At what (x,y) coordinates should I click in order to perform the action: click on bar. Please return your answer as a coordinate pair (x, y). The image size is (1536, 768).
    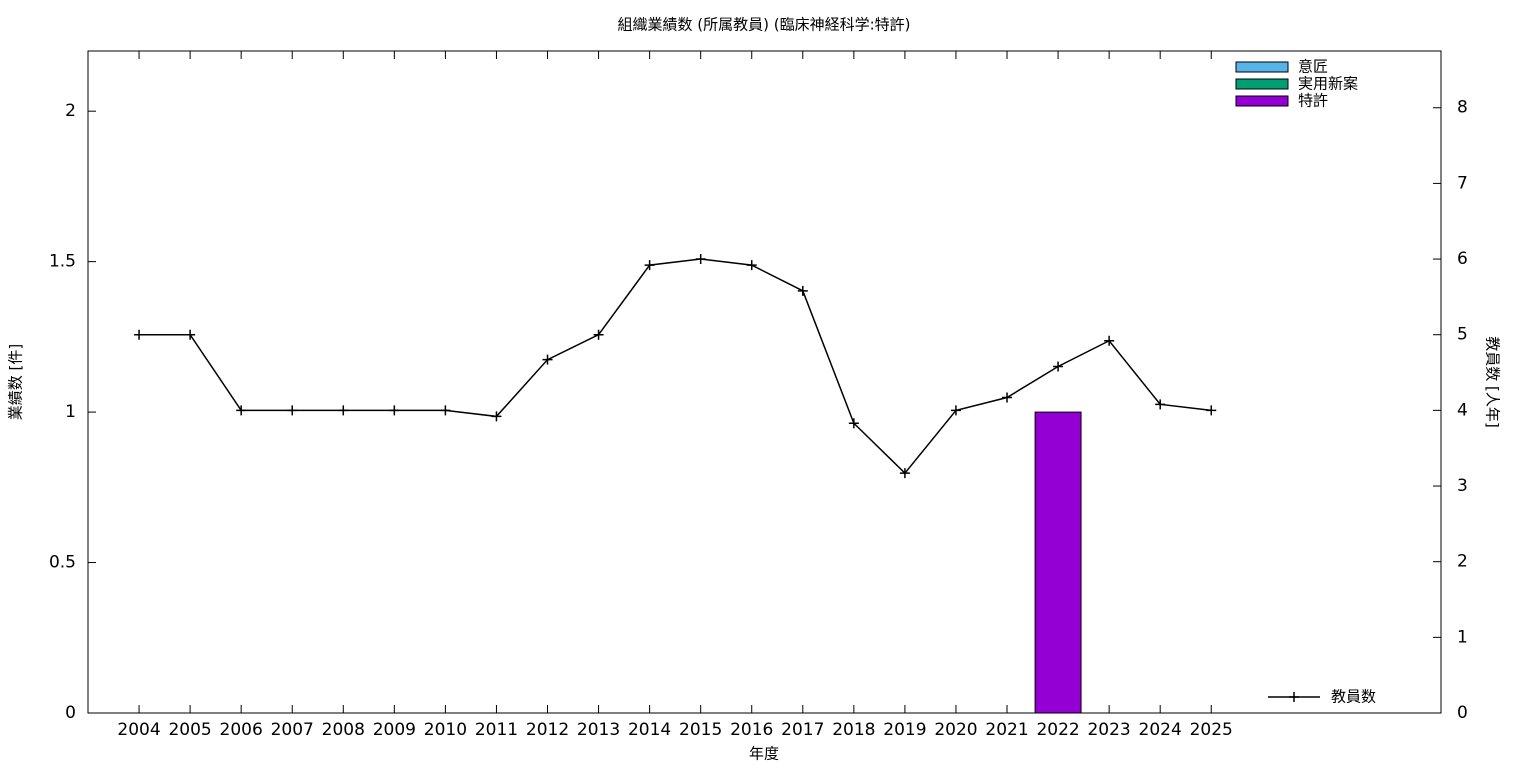
    Looking at the image, I should click on (1058, 562).